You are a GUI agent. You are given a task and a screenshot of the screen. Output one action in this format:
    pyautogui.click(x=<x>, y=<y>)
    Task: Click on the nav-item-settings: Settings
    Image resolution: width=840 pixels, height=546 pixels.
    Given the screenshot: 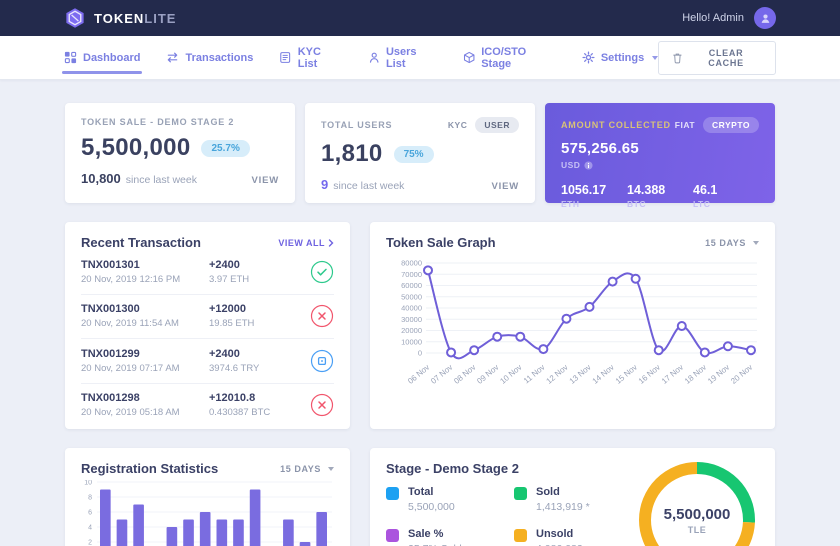 What is the action you would take?
    pyautogui.click(x=620, y=57)
    